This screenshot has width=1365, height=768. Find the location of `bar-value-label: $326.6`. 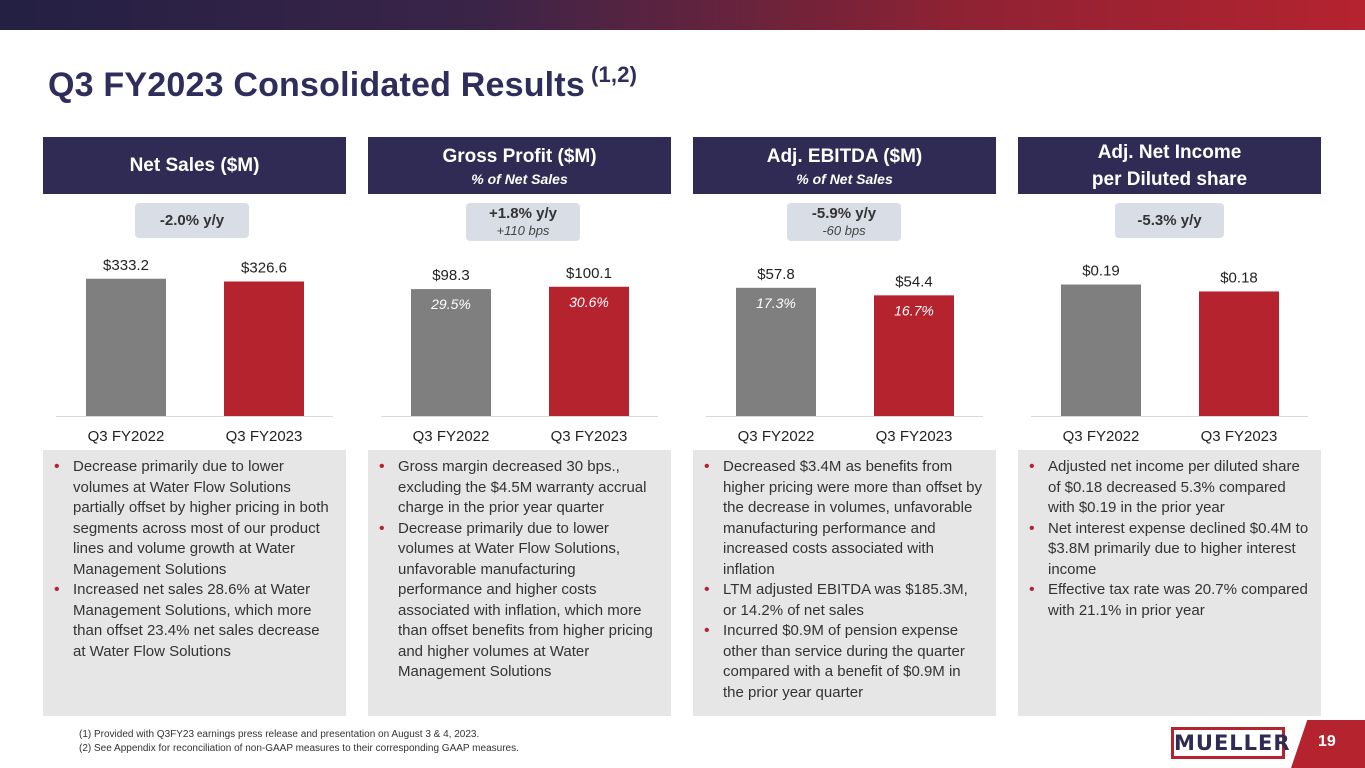

bar-value-label: $326.6 is located at coordinates (264, 267).